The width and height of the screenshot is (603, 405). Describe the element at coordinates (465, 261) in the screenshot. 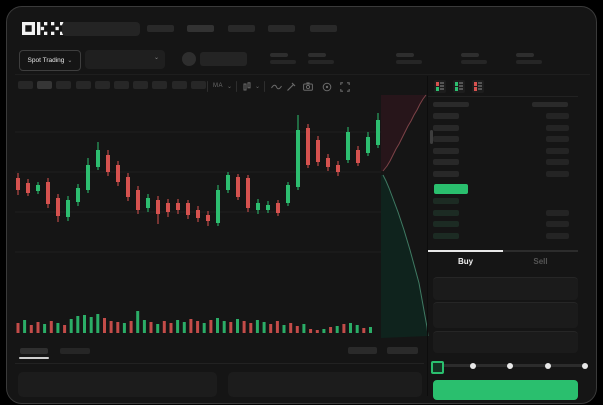

I see `tab-buy: Buy` at that location.